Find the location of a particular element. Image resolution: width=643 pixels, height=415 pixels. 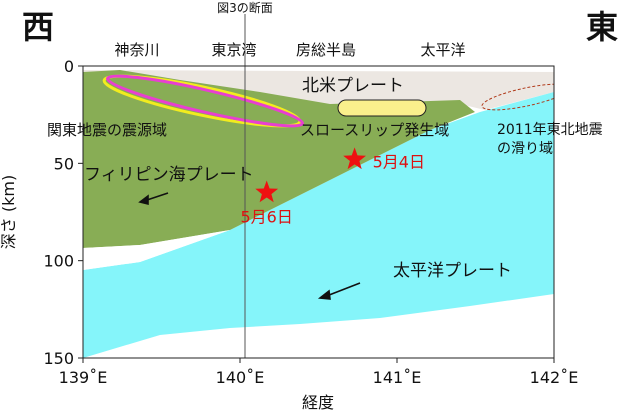

north-american-plate-label: 北米プレート is located at coordinates (353, 86).